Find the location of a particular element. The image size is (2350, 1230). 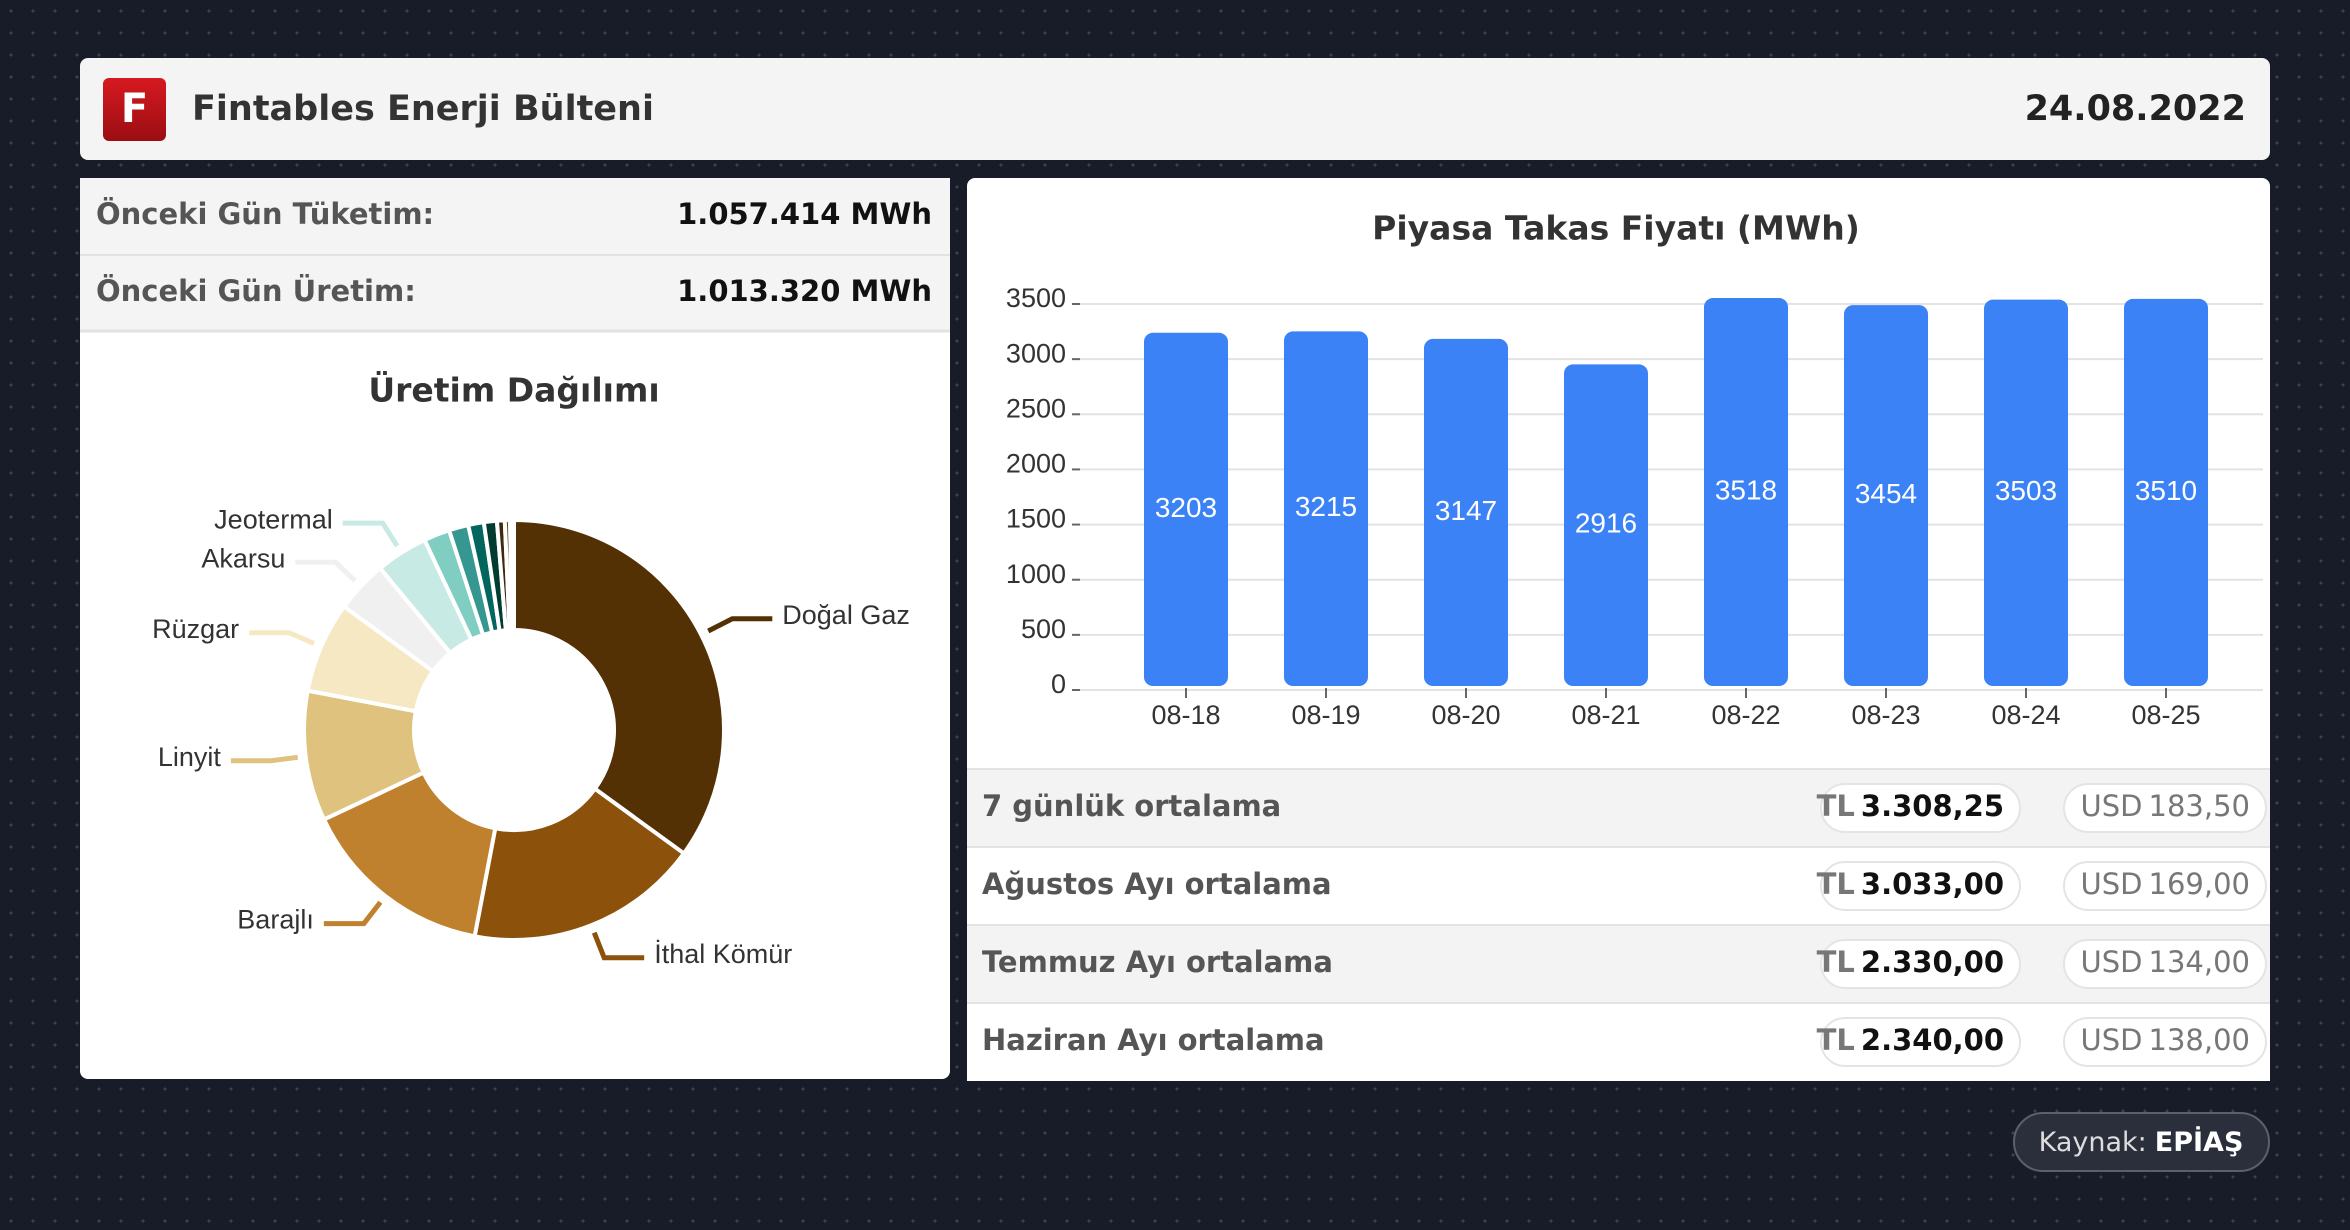

x-tick-label: 08-24 is located at coordinates (2025, 715).